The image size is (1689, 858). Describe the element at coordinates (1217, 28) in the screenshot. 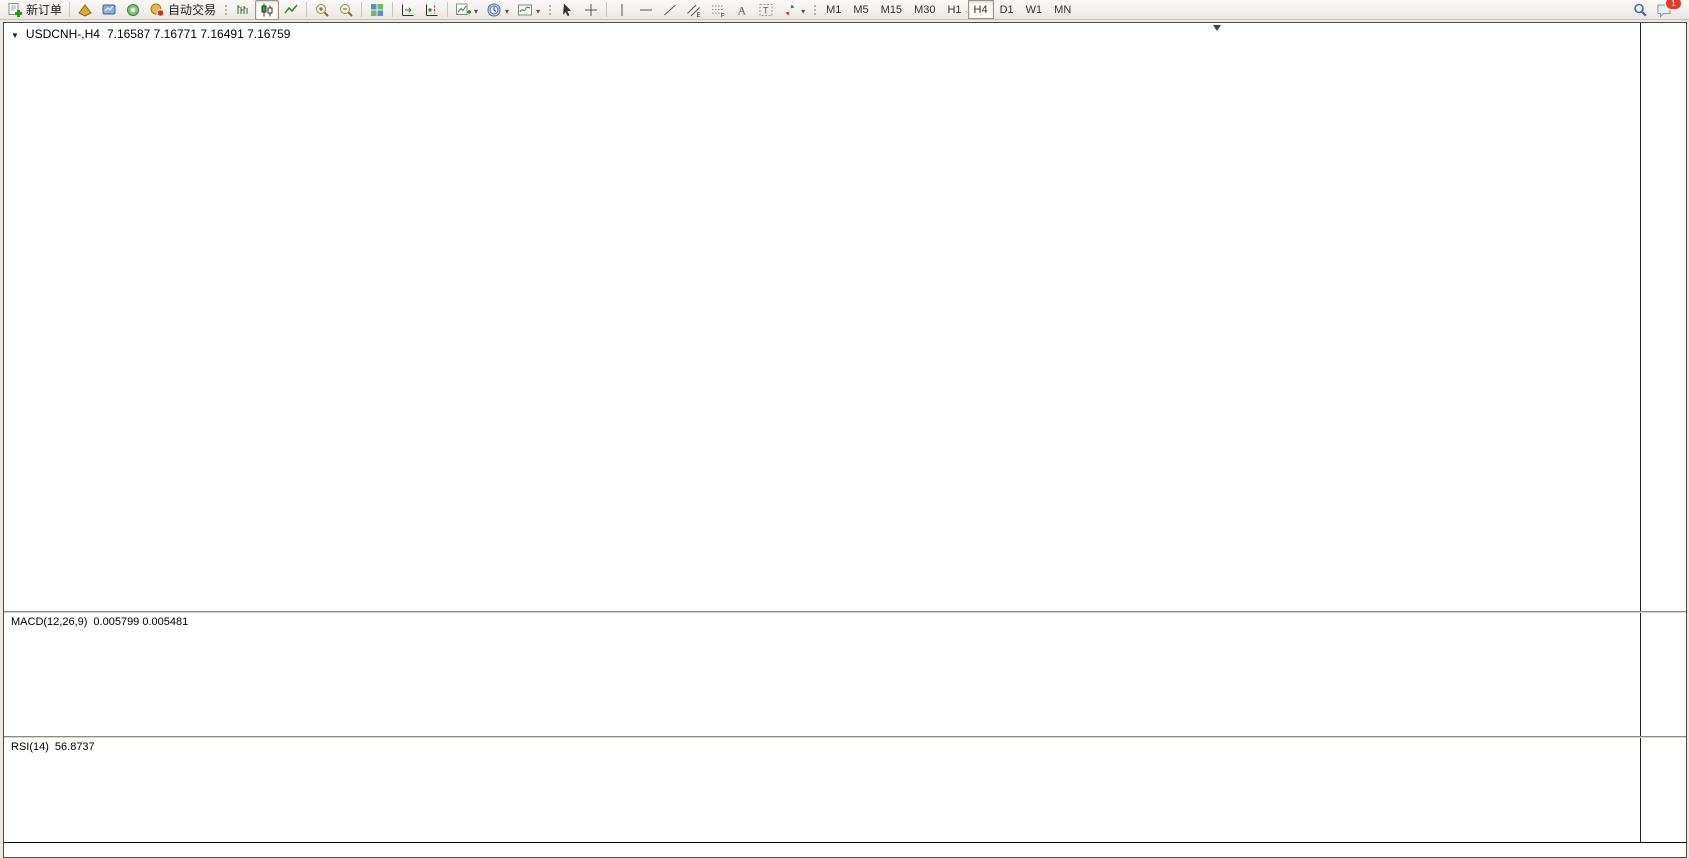

I see `chart-shift-marker-icon` at that location.